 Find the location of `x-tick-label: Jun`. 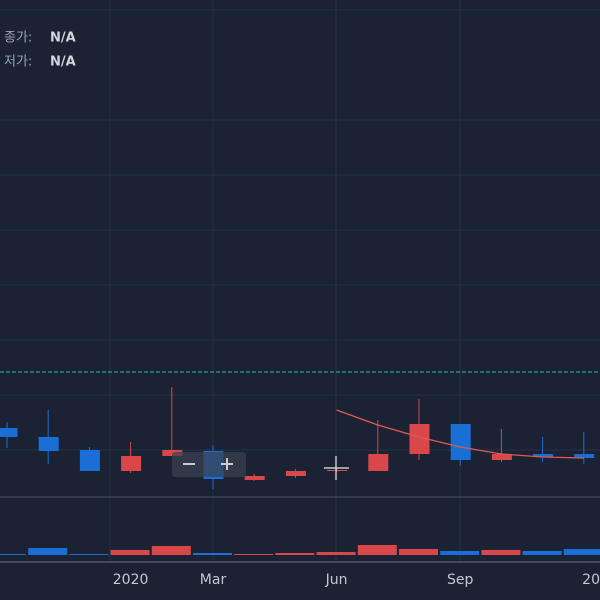

x-tick-label: Jun is located at coordinates (336, 580).